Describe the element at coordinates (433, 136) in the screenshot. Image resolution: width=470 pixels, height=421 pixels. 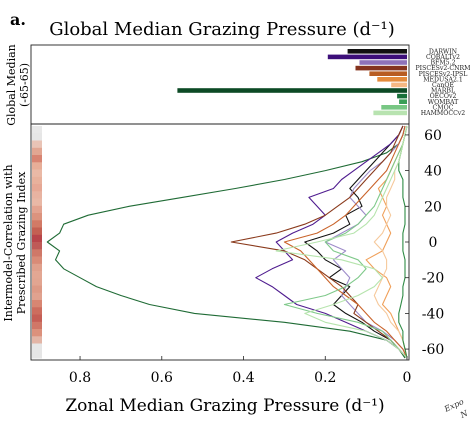
I see `y-tick-label: 60` at that location.